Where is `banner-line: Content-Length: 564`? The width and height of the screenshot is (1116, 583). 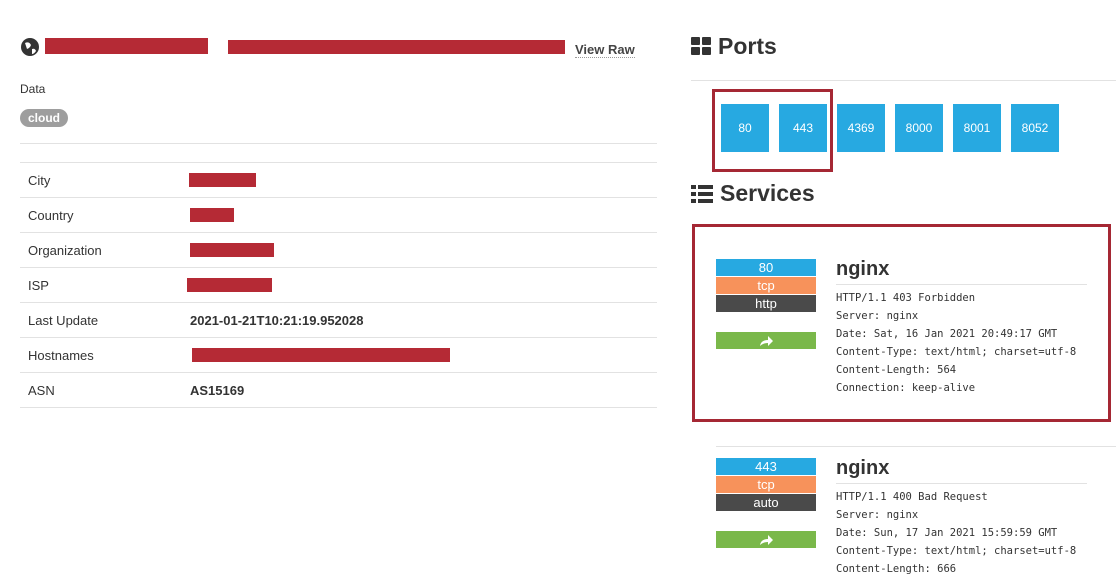
banner-line: Content-Length: 564 is located at coordinates (896, 370).